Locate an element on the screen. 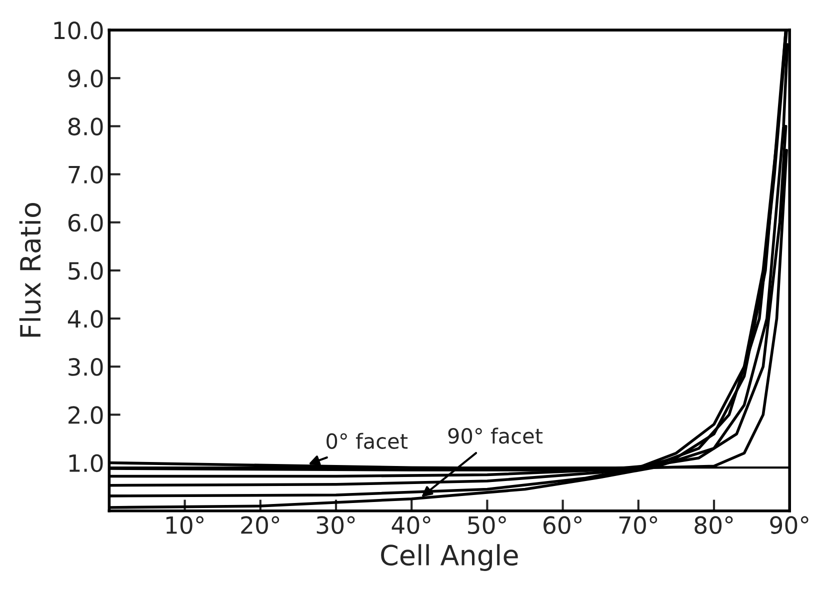 The width and height of the screenshot is (840, 601). y-tick-label: 7.0 is located at coordinates (85, 175).